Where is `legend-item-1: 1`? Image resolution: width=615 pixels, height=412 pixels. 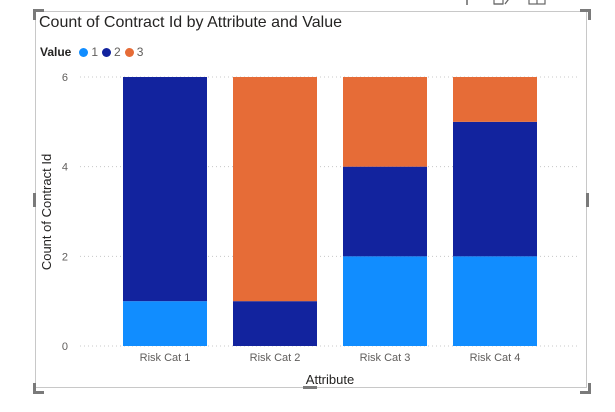
legend-item-1: 1 is located at coordinates (88, 52).